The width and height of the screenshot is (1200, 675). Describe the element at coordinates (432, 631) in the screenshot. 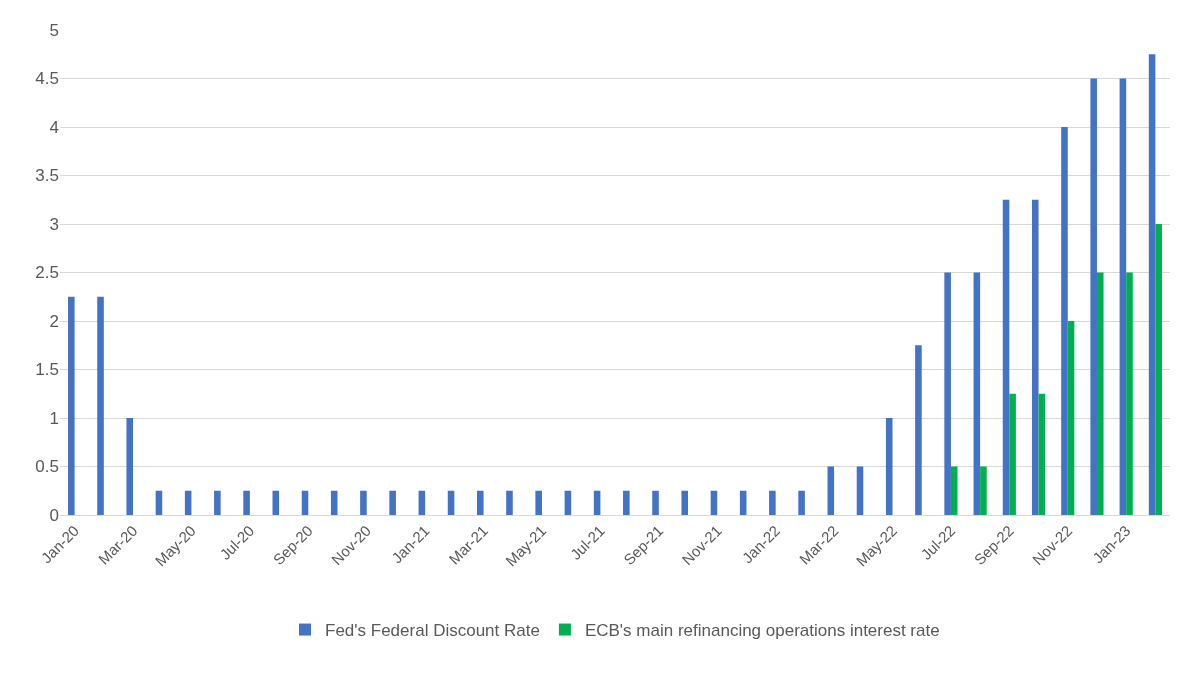

I see `legend-label: Fed's Federal Discount Rate` at that location.